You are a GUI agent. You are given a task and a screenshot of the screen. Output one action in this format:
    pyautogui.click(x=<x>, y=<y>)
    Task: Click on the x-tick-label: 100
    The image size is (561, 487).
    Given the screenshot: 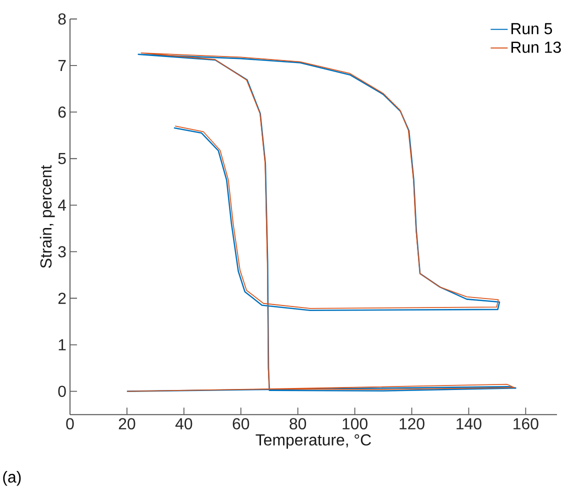 What is the action you would take?
    pyautogui.click(x=355, y=424)
    